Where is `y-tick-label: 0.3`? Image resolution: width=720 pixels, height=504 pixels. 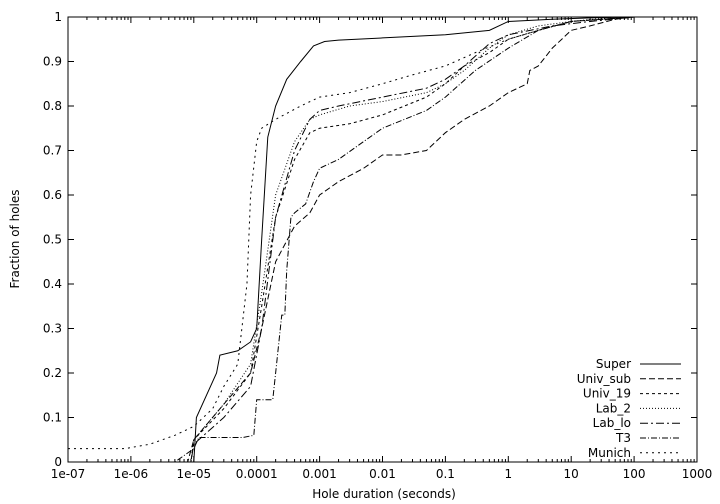 y-tick-label: 0.3 is located at coordinates (52, 329).